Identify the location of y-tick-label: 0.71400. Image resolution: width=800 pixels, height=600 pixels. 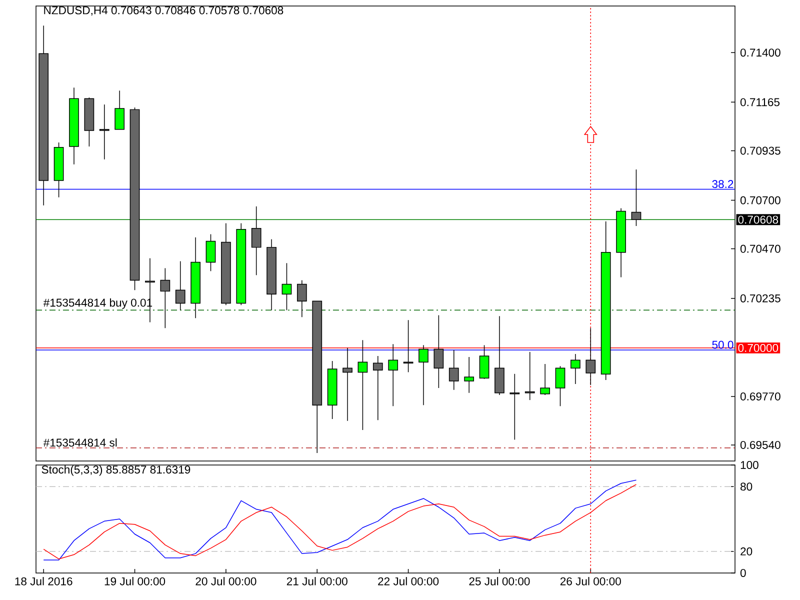
(760, 52).